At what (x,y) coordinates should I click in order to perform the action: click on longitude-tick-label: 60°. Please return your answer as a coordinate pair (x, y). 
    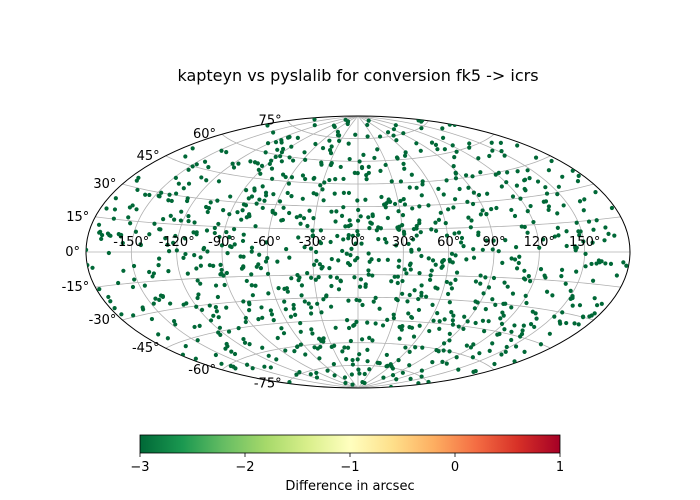
    Looking at the image, I should click on (448, 242).